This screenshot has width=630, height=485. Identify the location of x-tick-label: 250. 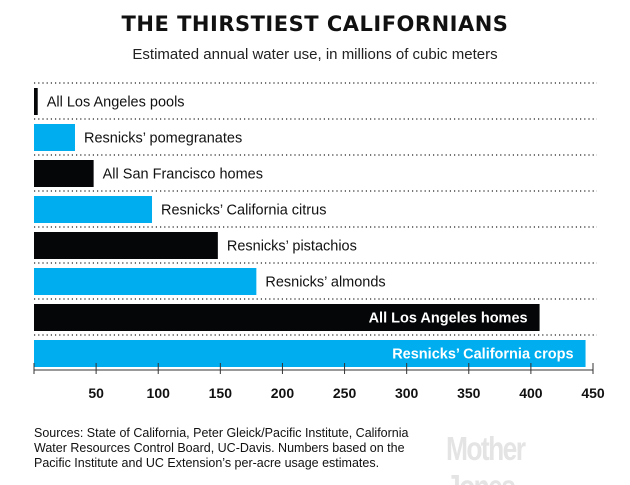
(345, 393).